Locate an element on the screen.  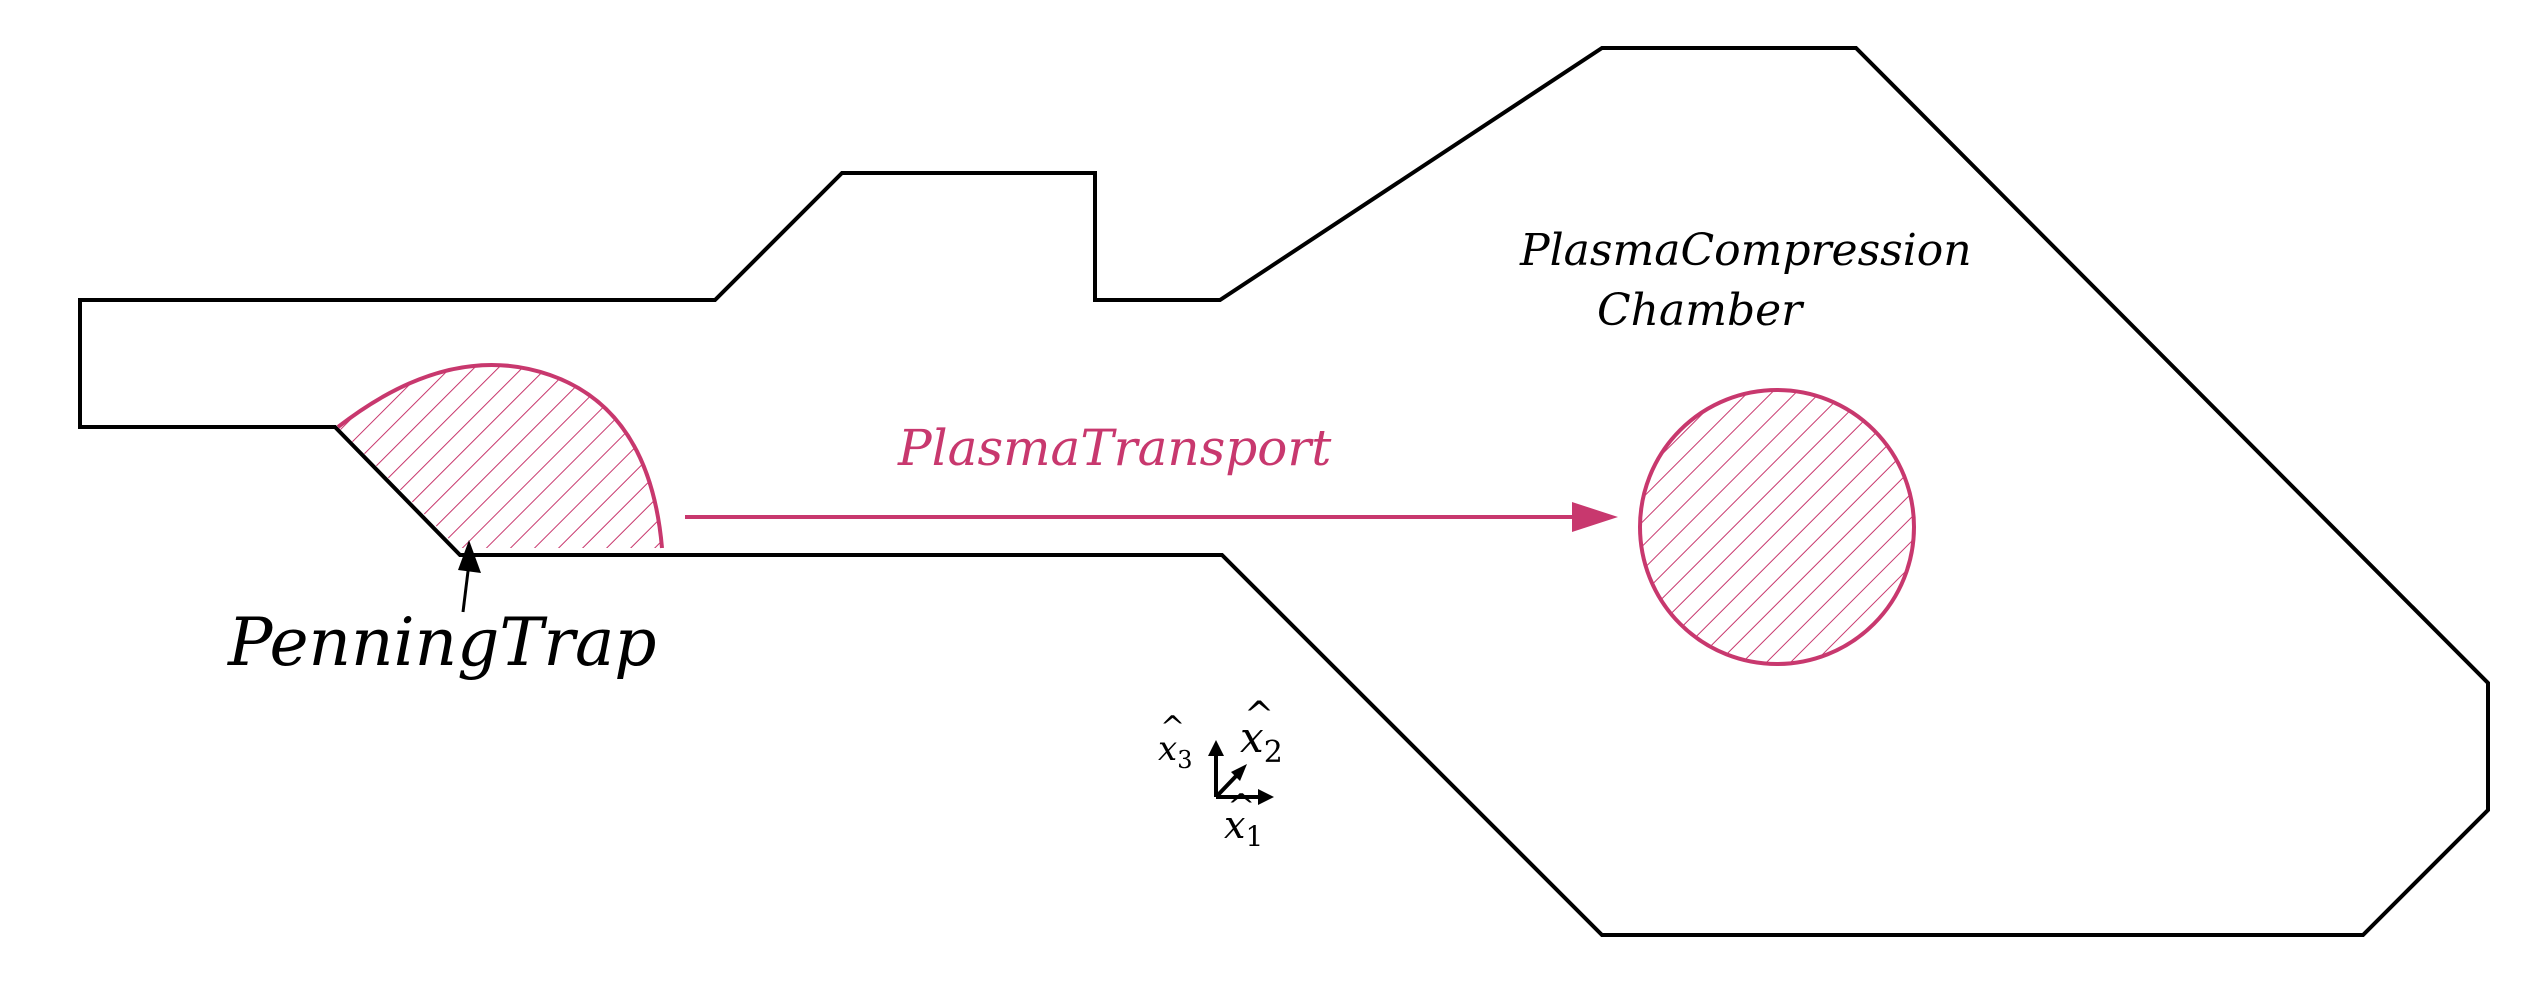
penning-trap-boundary is located at coordinates (500, 456).